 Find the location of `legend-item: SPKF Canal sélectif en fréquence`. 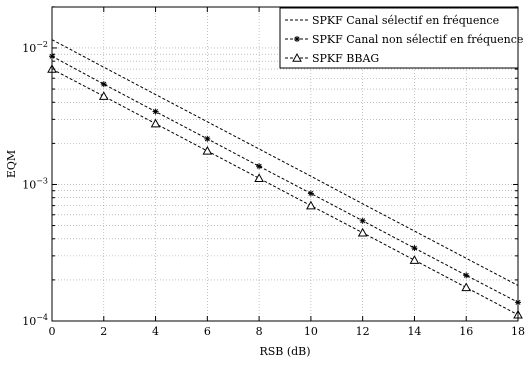

legend-item: SPKF Canal sélectif en fréquence is located at coordinates (392, 20).